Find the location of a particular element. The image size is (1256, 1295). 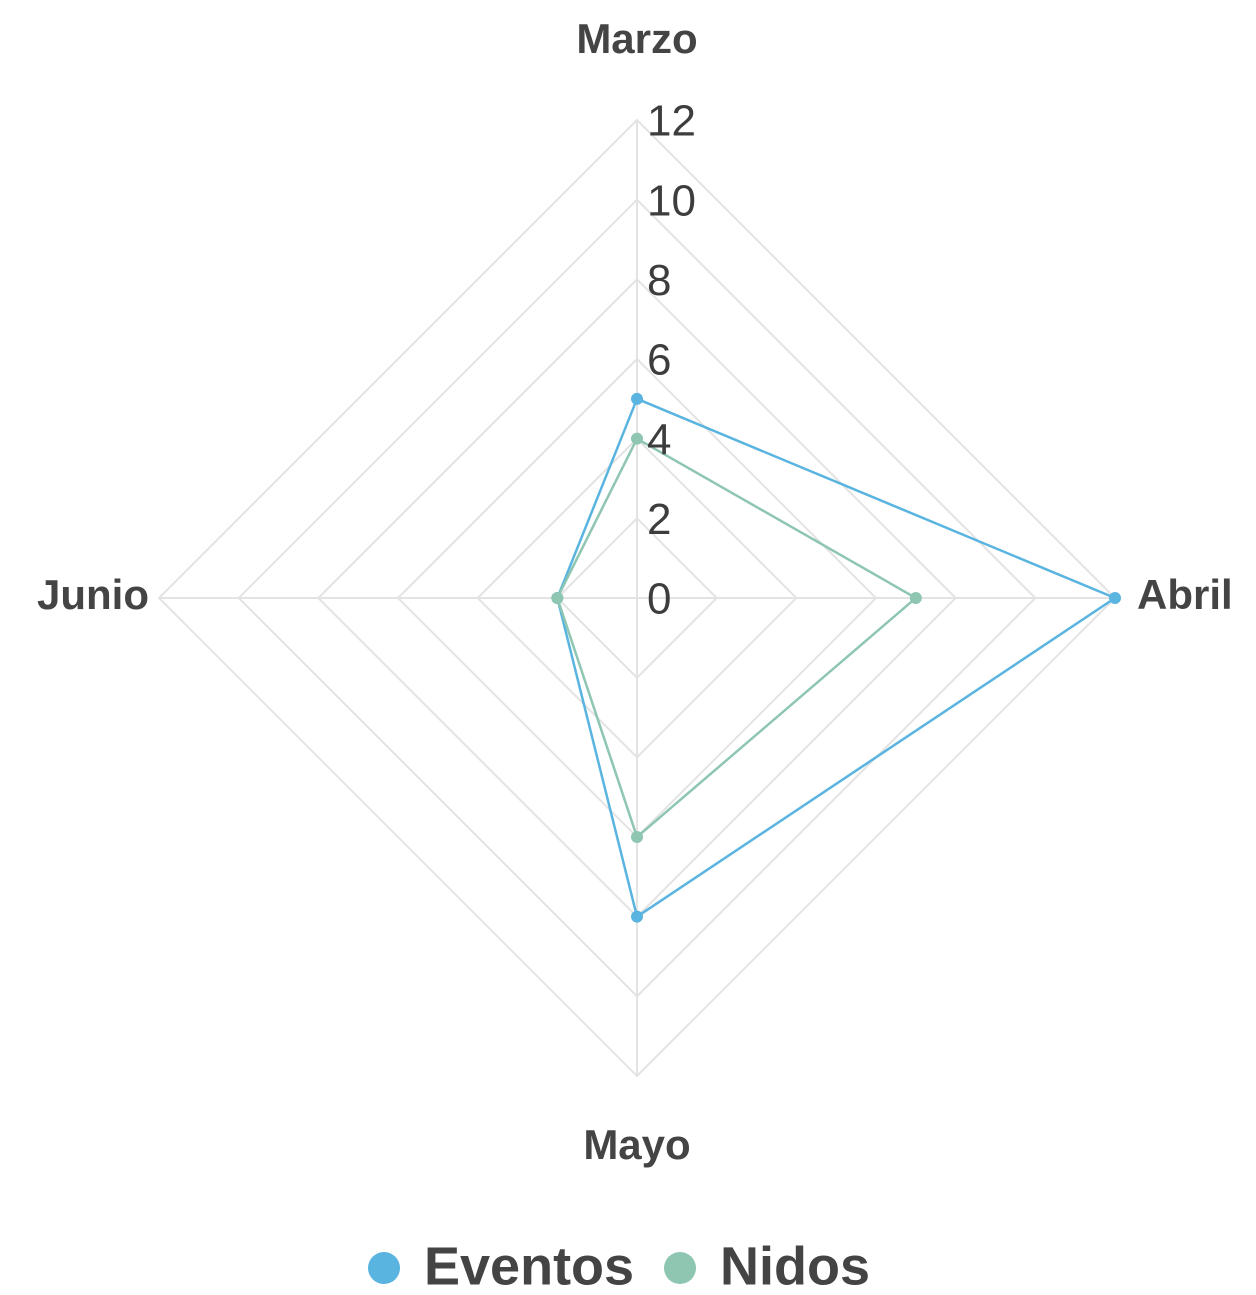

r-tick-label: 0 is located at coordinates (659, 599).